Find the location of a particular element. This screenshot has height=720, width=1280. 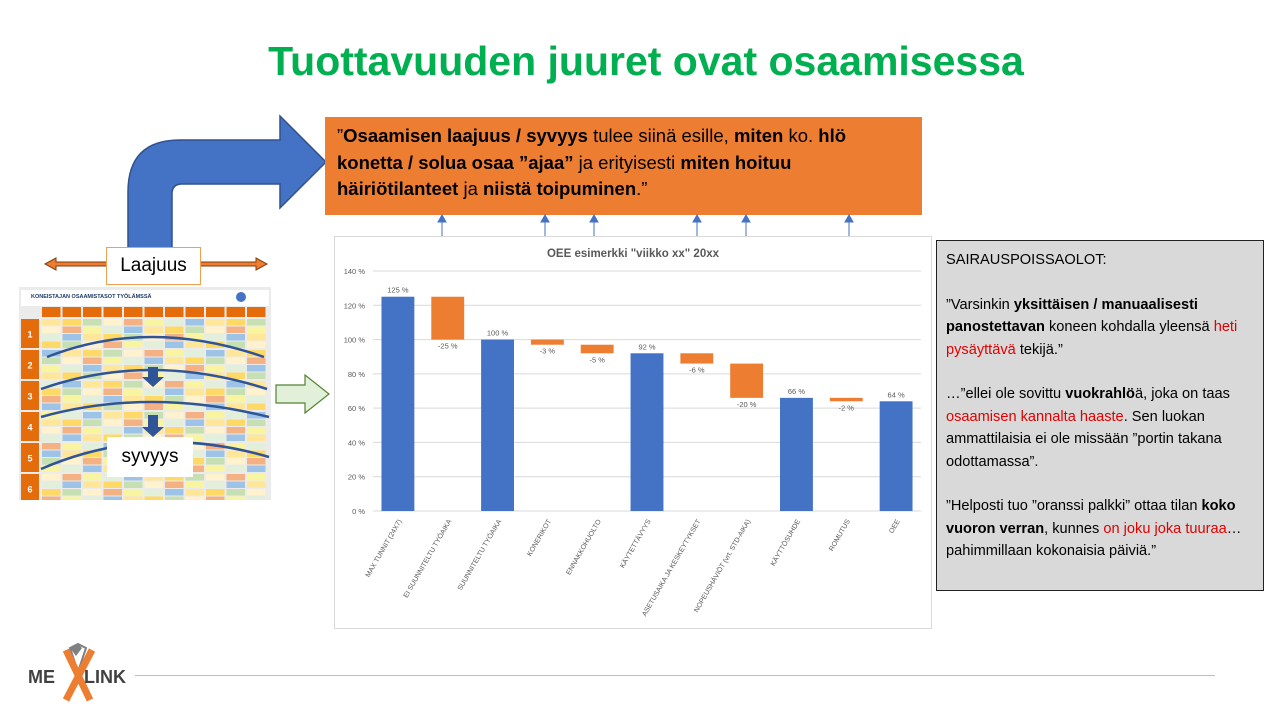

category-label-3: KONERIKOT is located at coordinates (539, 538).